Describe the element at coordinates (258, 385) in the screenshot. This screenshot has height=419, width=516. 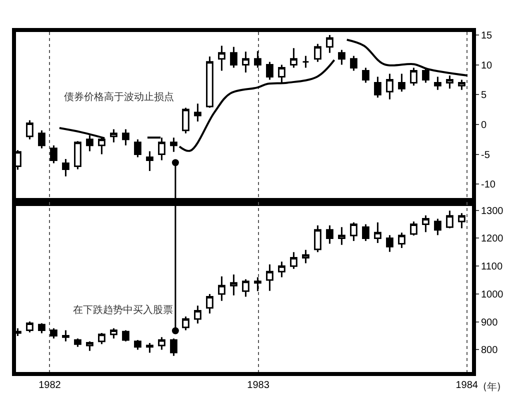
I see `x-tick-label: 1983` at that location.